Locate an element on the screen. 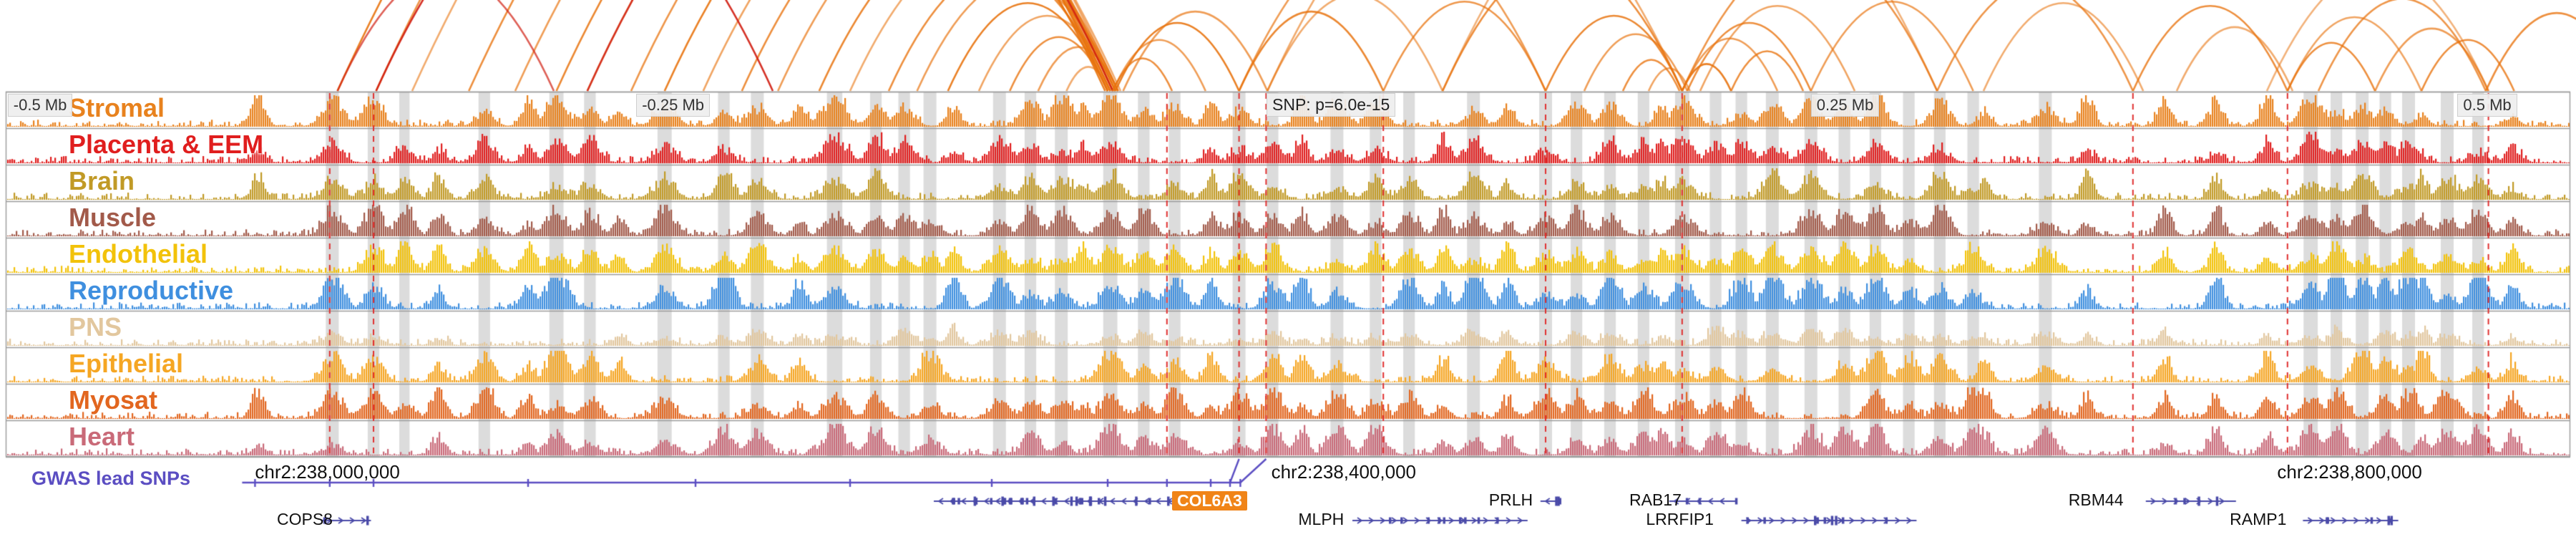  track-label-endothelial: Endothelial is located at coordinates (138, 253).